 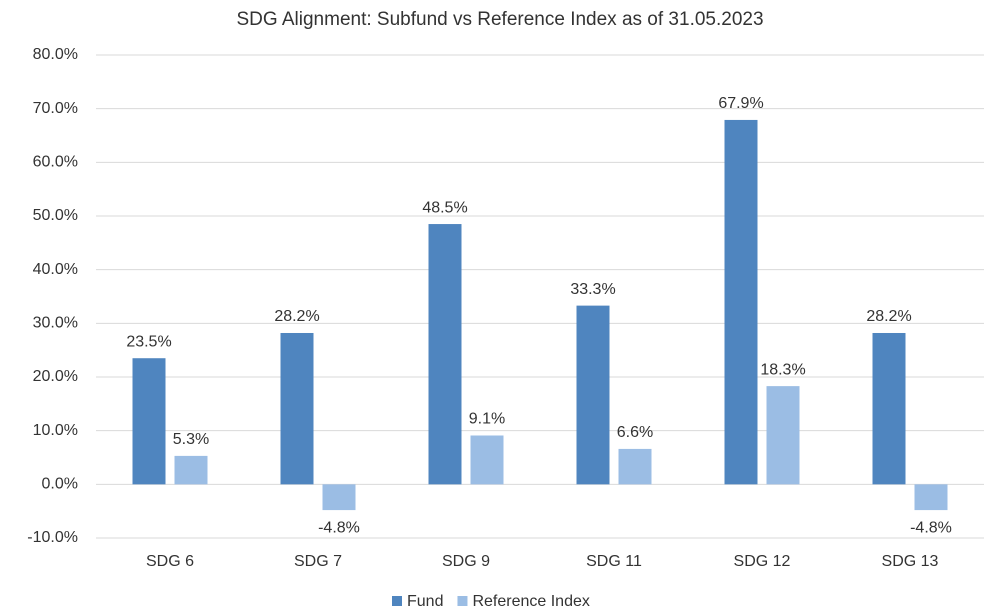 I want to click on y-tick-label: 40.0%, so click(x=55, y=269).